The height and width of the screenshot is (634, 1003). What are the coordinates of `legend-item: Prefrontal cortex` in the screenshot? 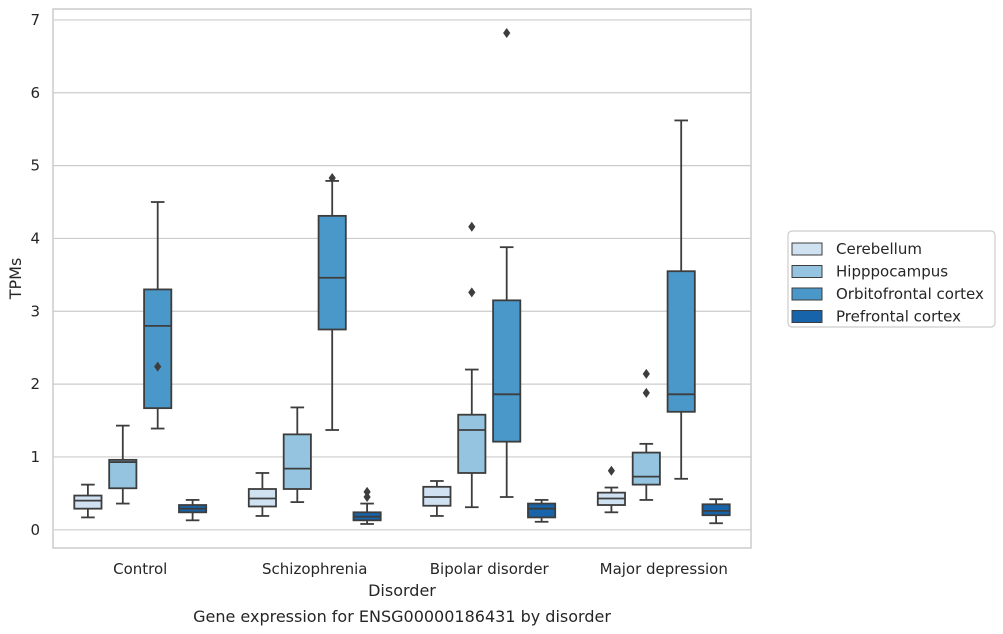 It's located at (876, 317).